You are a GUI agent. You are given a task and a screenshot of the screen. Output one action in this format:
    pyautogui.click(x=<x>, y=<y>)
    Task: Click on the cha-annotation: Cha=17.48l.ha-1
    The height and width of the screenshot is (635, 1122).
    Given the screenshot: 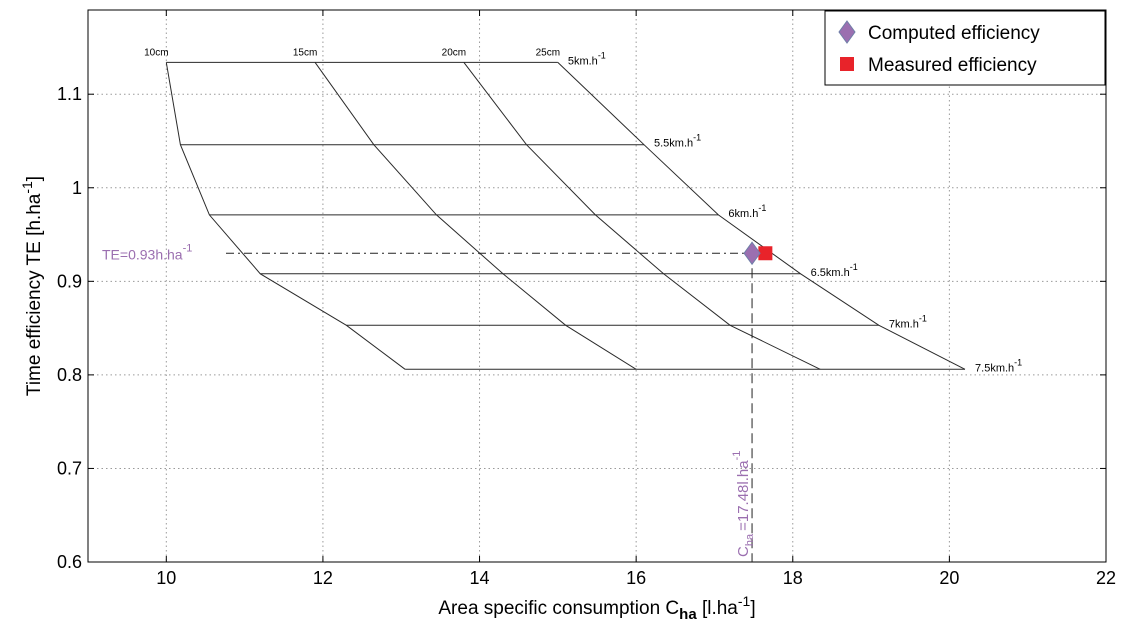 What is the action you would take?
    pyautogui.click(x=743, y=504)
    